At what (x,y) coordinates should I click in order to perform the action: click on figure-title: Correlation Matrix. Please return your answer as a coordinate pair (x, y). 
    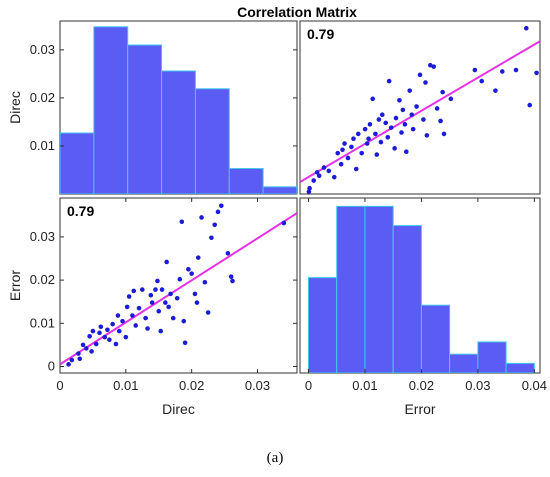
    Looking at the image, I should click on (297, 12).